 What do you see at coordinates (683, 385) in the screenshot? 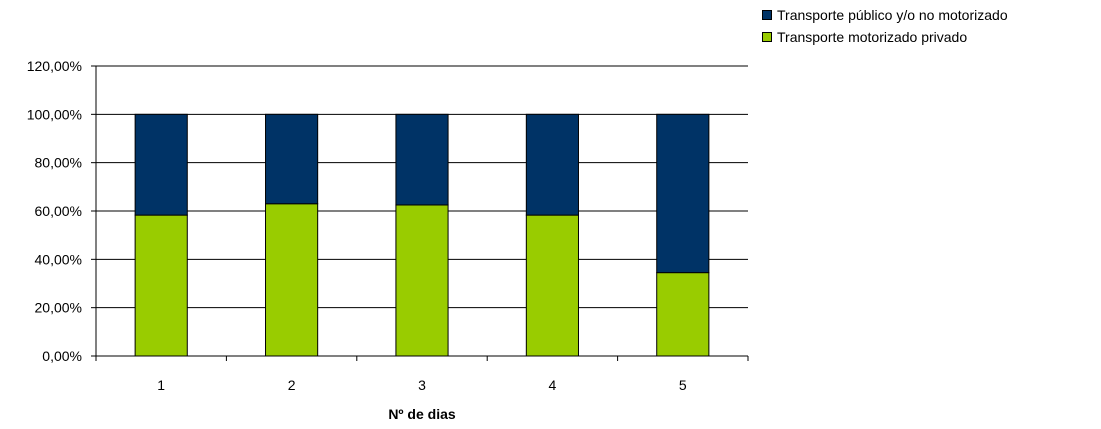
I see `x-tick-label: 5` at bounding box center [683, 385].